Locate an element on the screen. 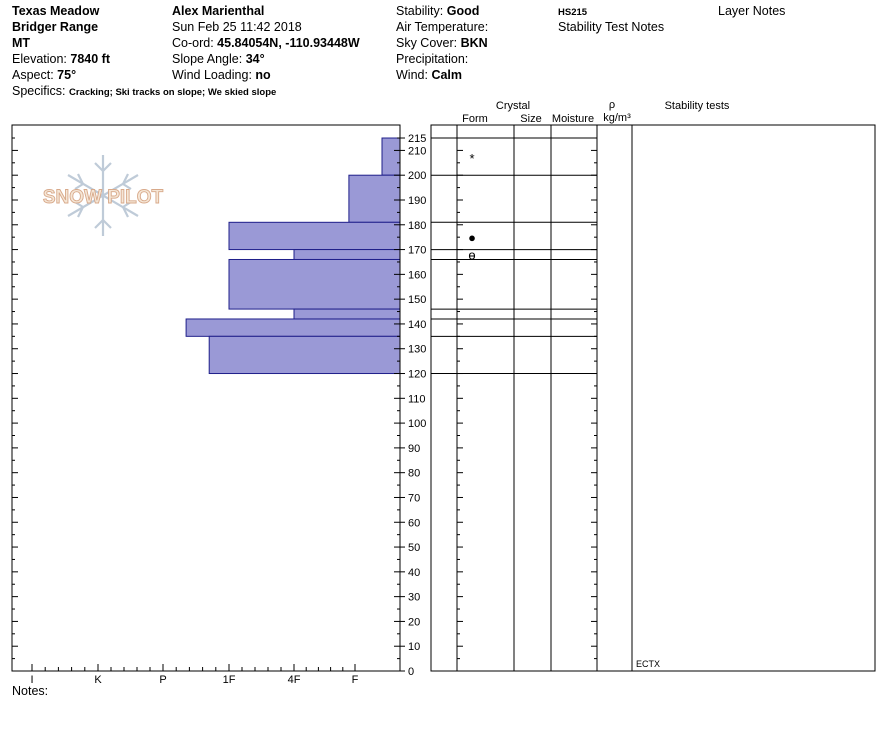 This screenshot has height=750, width=888. snow-height: HS215 is located at coordinates (573, 12).